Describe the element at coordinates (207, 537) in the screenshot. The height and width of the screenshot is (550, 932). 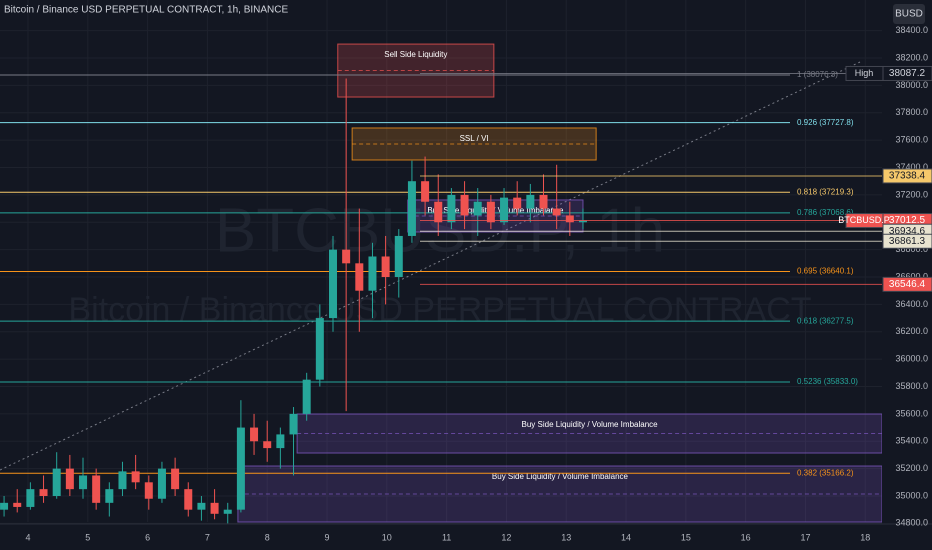
I see `x-tick-label: 7` at that location.